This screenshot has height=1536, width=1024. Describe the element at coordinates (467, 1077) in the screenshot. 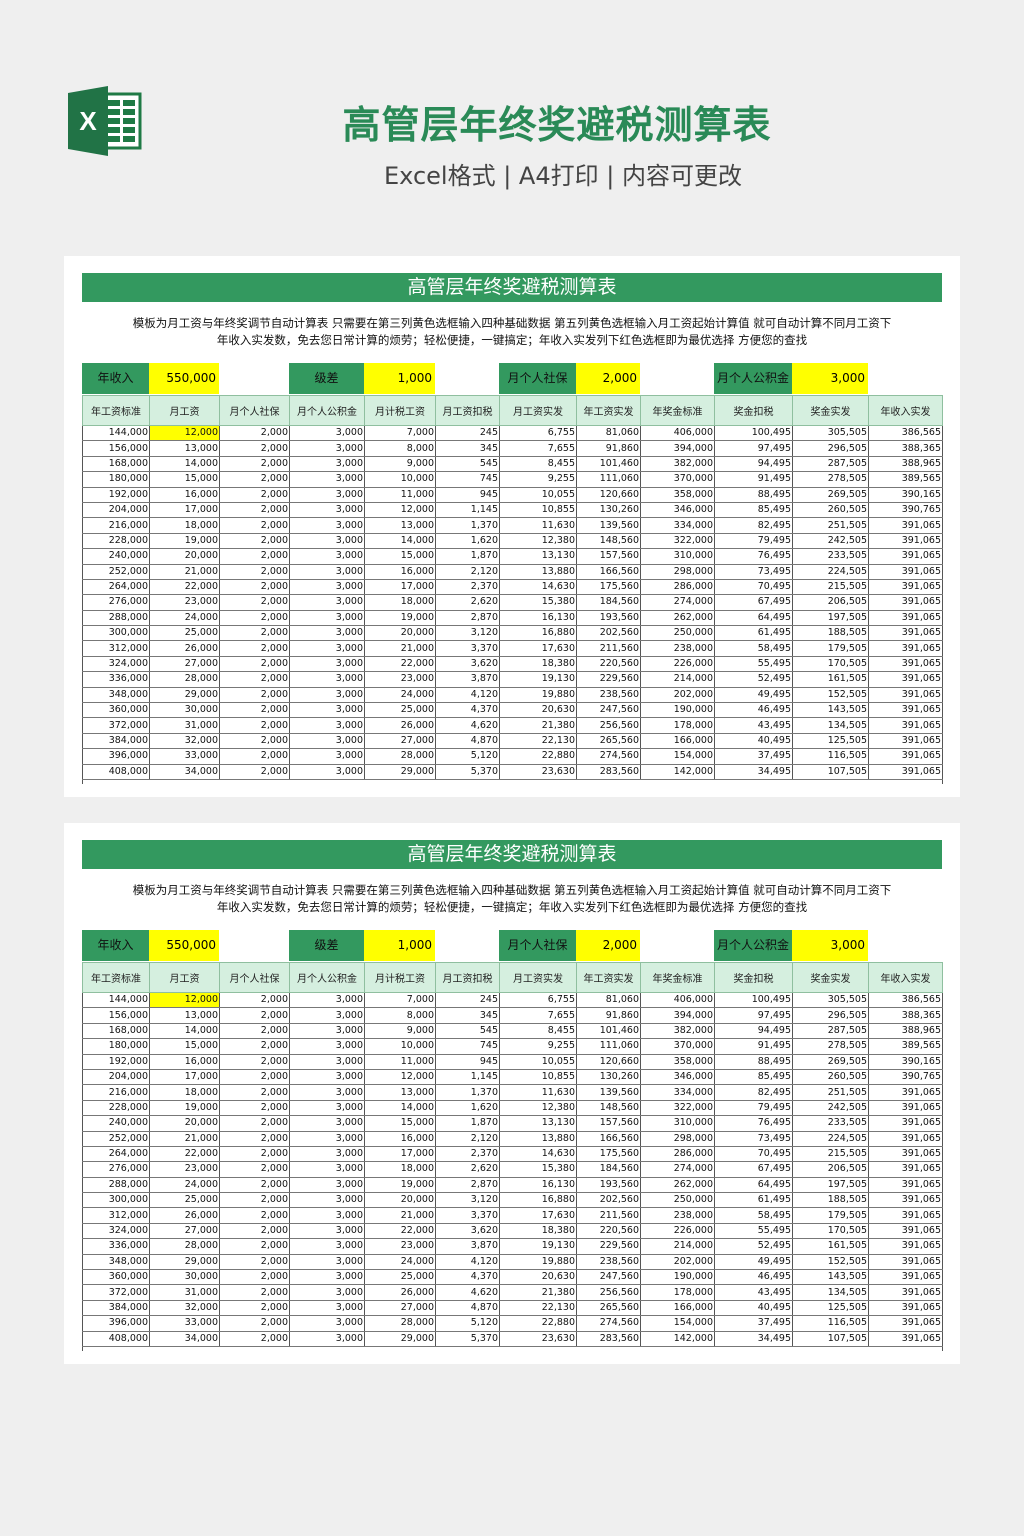

I see `table-cell: 1,145` at that location.